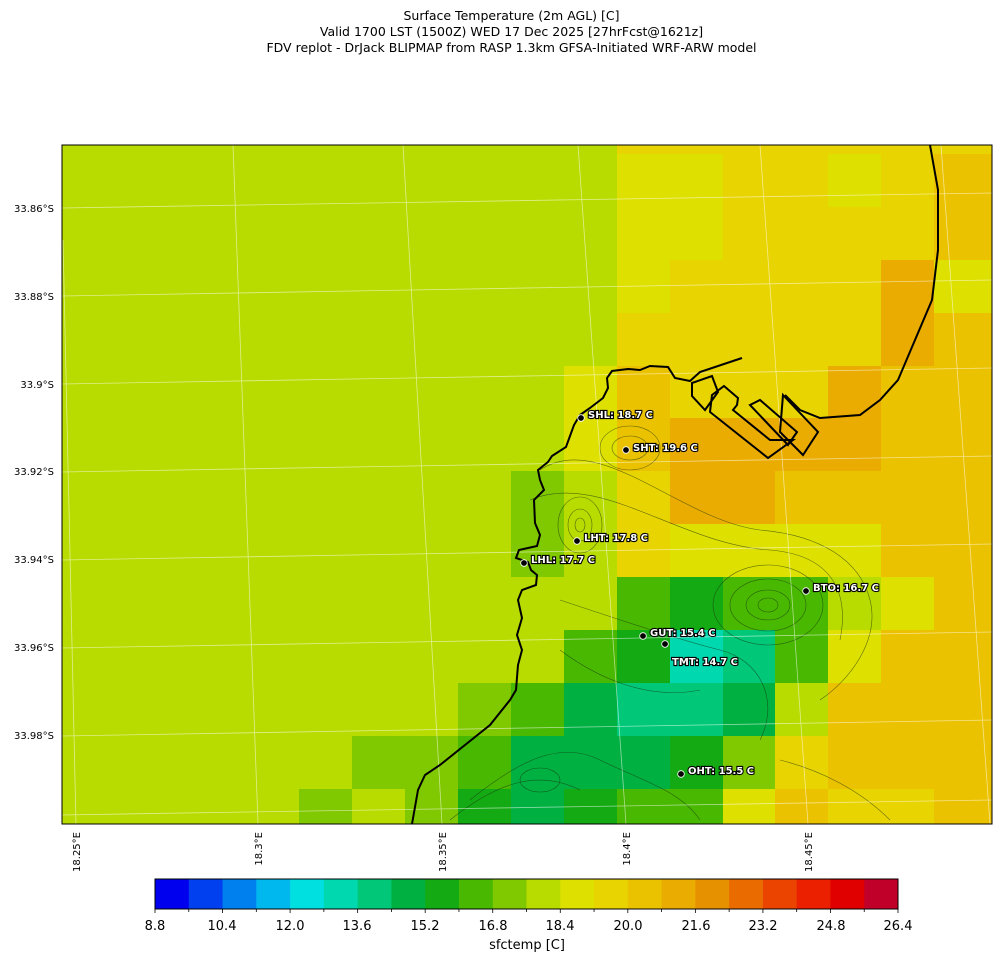 The width and height of the screenshot is (1001, 962). What do you see at coordinates (290, 926) in the screenshot?
I see `colorbar-tick: 12.0` at bounding box center [290, 926].